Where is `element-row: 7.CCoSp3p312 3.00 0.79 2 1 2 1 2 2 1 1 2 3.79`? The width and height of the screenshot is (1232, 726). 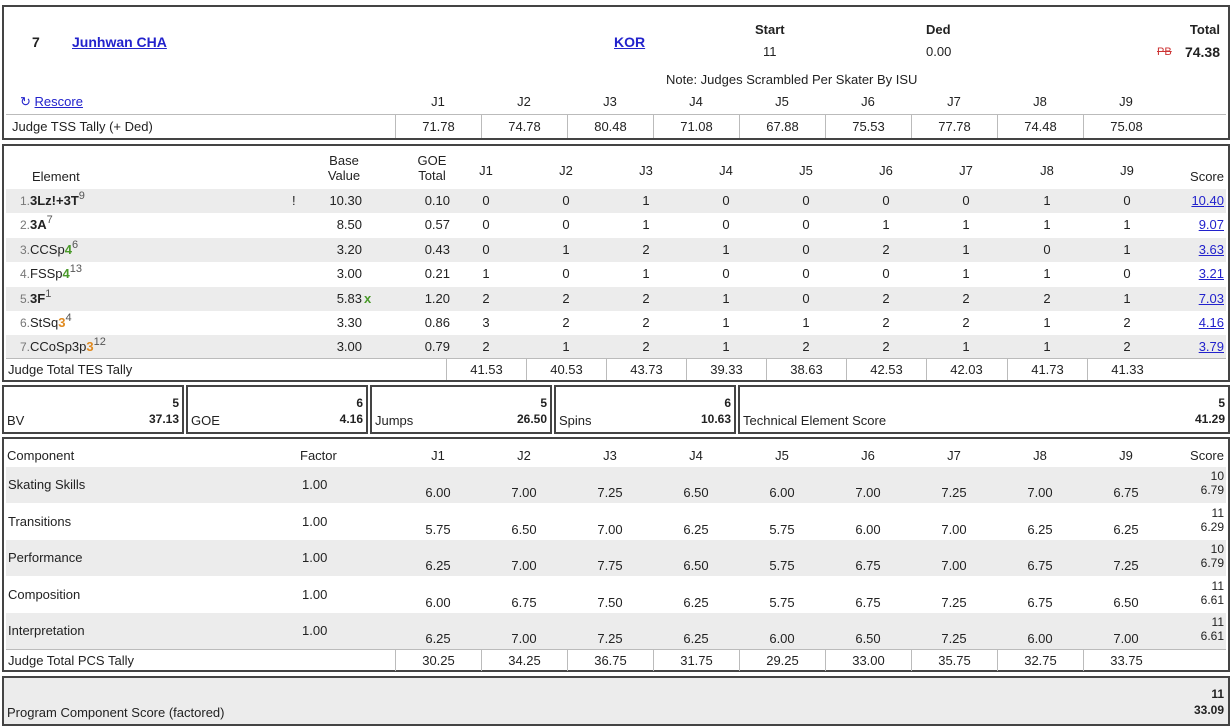 element-row: 7.CCoSp3p312 3.00 0.79 2 1 2 1 2 2 1 1 2 3.79 is located at coordinates (616, 347).